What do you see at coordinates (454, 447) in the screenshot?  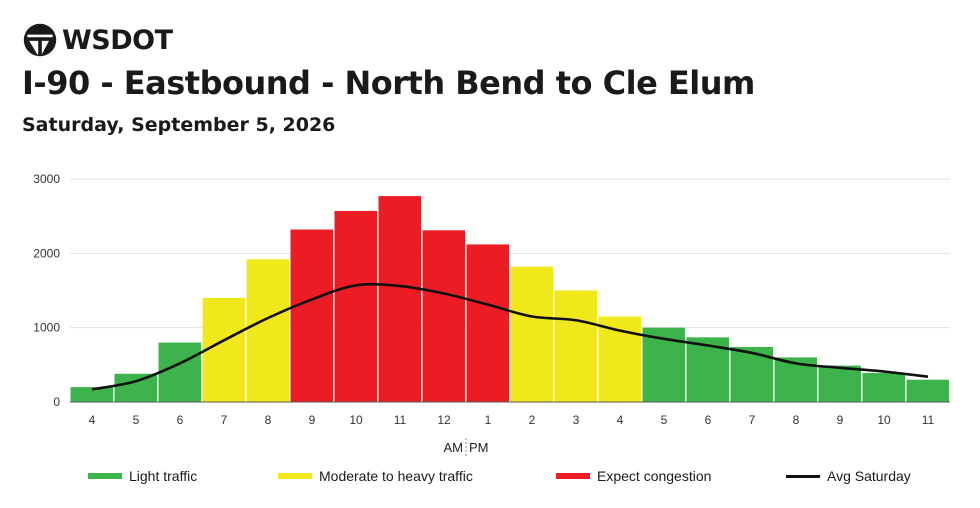 I see `am-label: AM` at bounding box center [454, 447].